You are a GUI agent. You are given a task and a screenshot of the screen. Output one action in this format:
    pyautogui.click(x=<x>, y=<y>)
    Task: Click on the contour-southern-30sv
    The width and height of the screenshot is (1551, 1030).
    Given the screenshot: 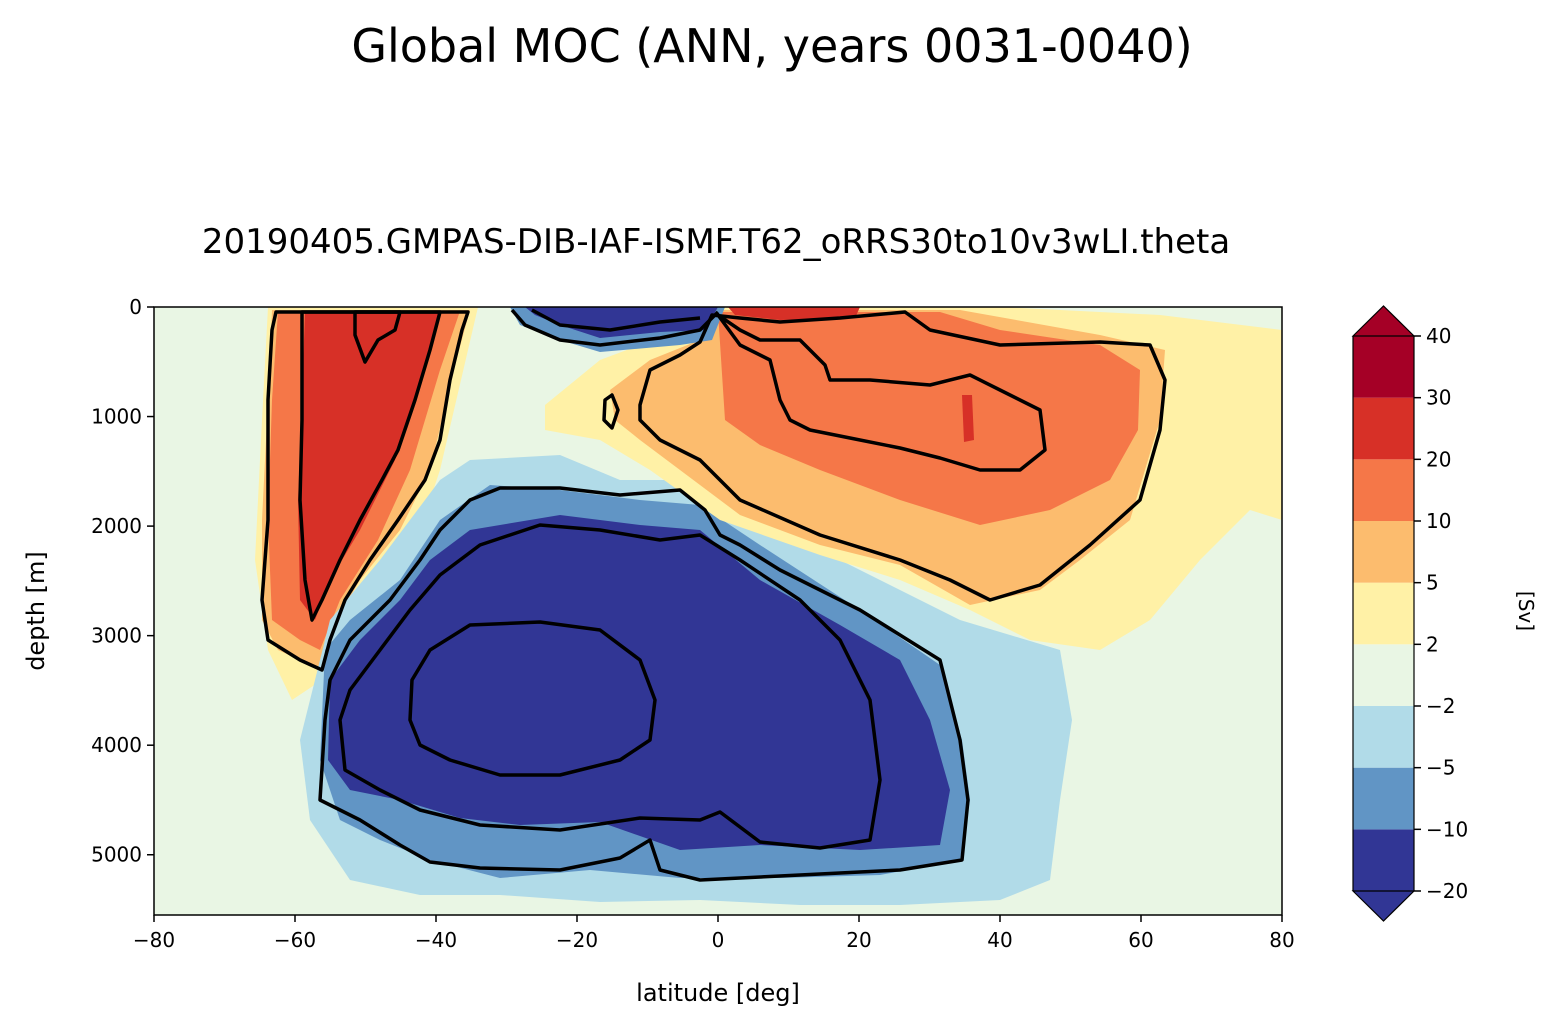 What is the action you would take?
    pyautogui.click(x=377, y=337)
    